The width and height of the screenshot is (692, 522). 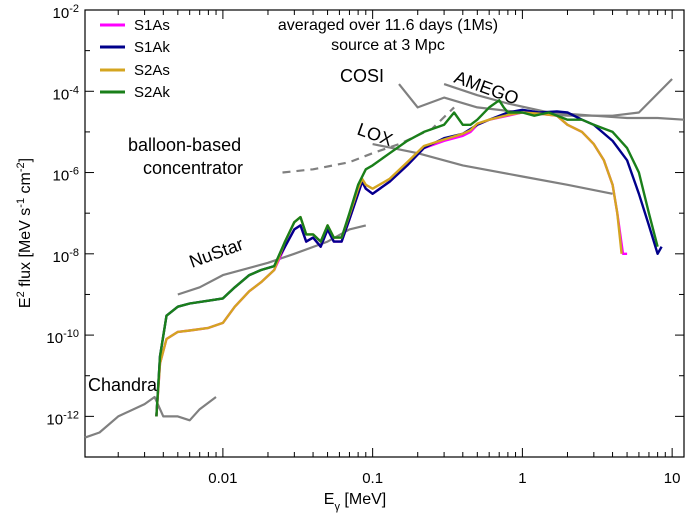 What do you see at coordinates (672, 478) in the screenshot?
I see `x-tick-label: 10` at bounding box center [672, 478].